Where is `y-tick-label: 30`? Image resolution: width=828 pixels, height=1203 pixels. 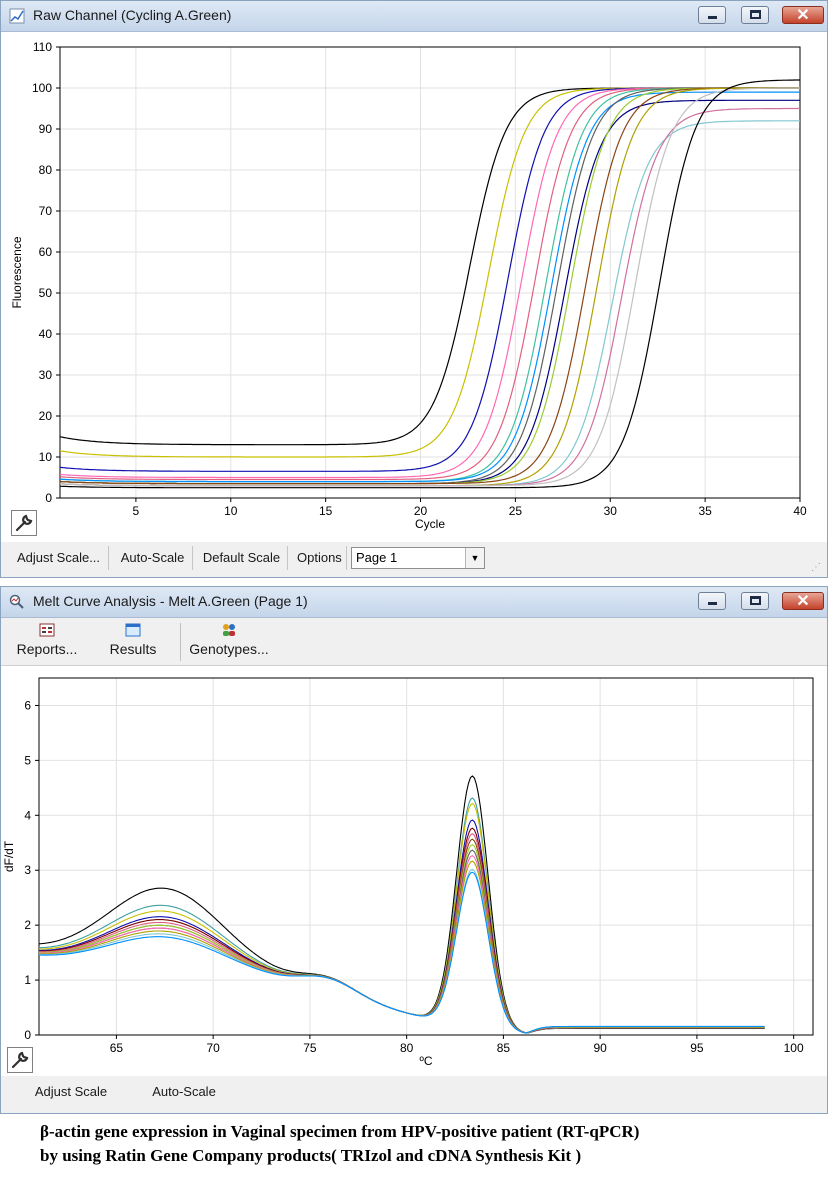
y-tick-label: 30 is located at coordinates (46, 375).